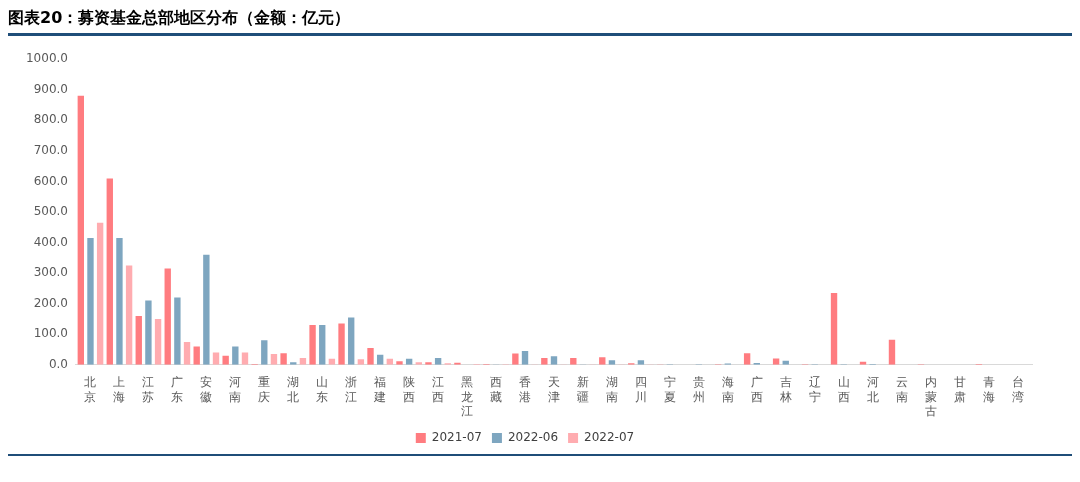 The height and width of the screenshot is (482, 1080). I want to click on y-tick-label: 600.0, so click(50, 180).